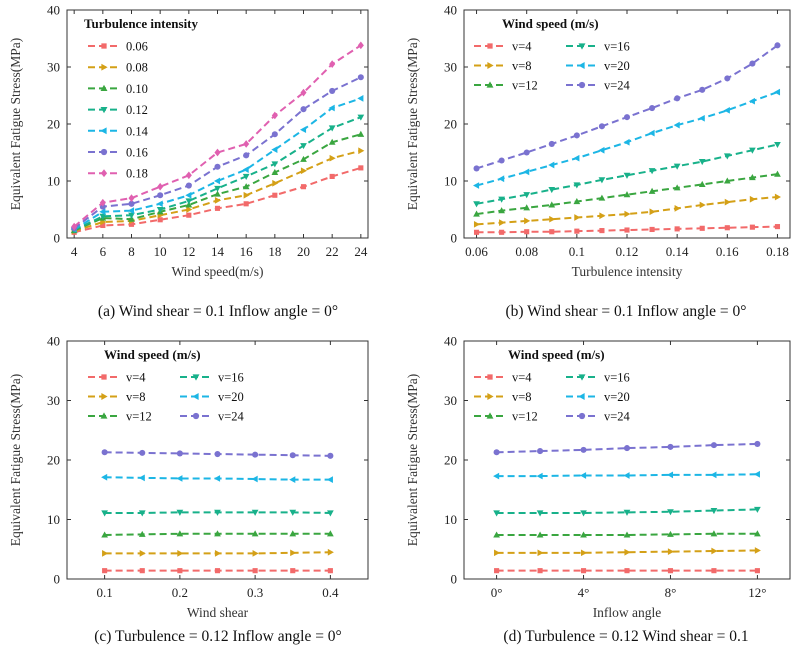  I want to click on x-axis-label: Wind shear, so click(218, 612).